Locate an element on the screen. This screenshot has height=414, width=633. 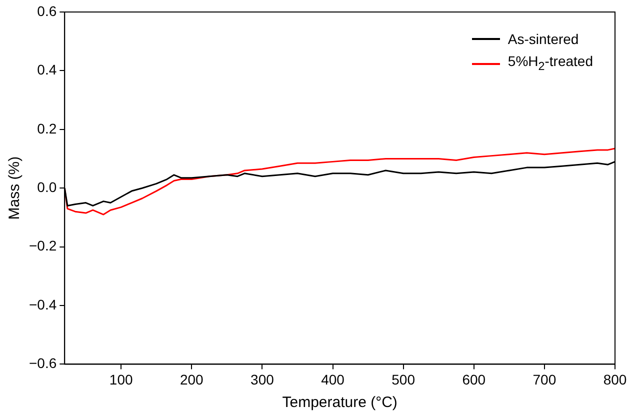
y-tick-label: 0.0 is located at coordinates (47, 186).